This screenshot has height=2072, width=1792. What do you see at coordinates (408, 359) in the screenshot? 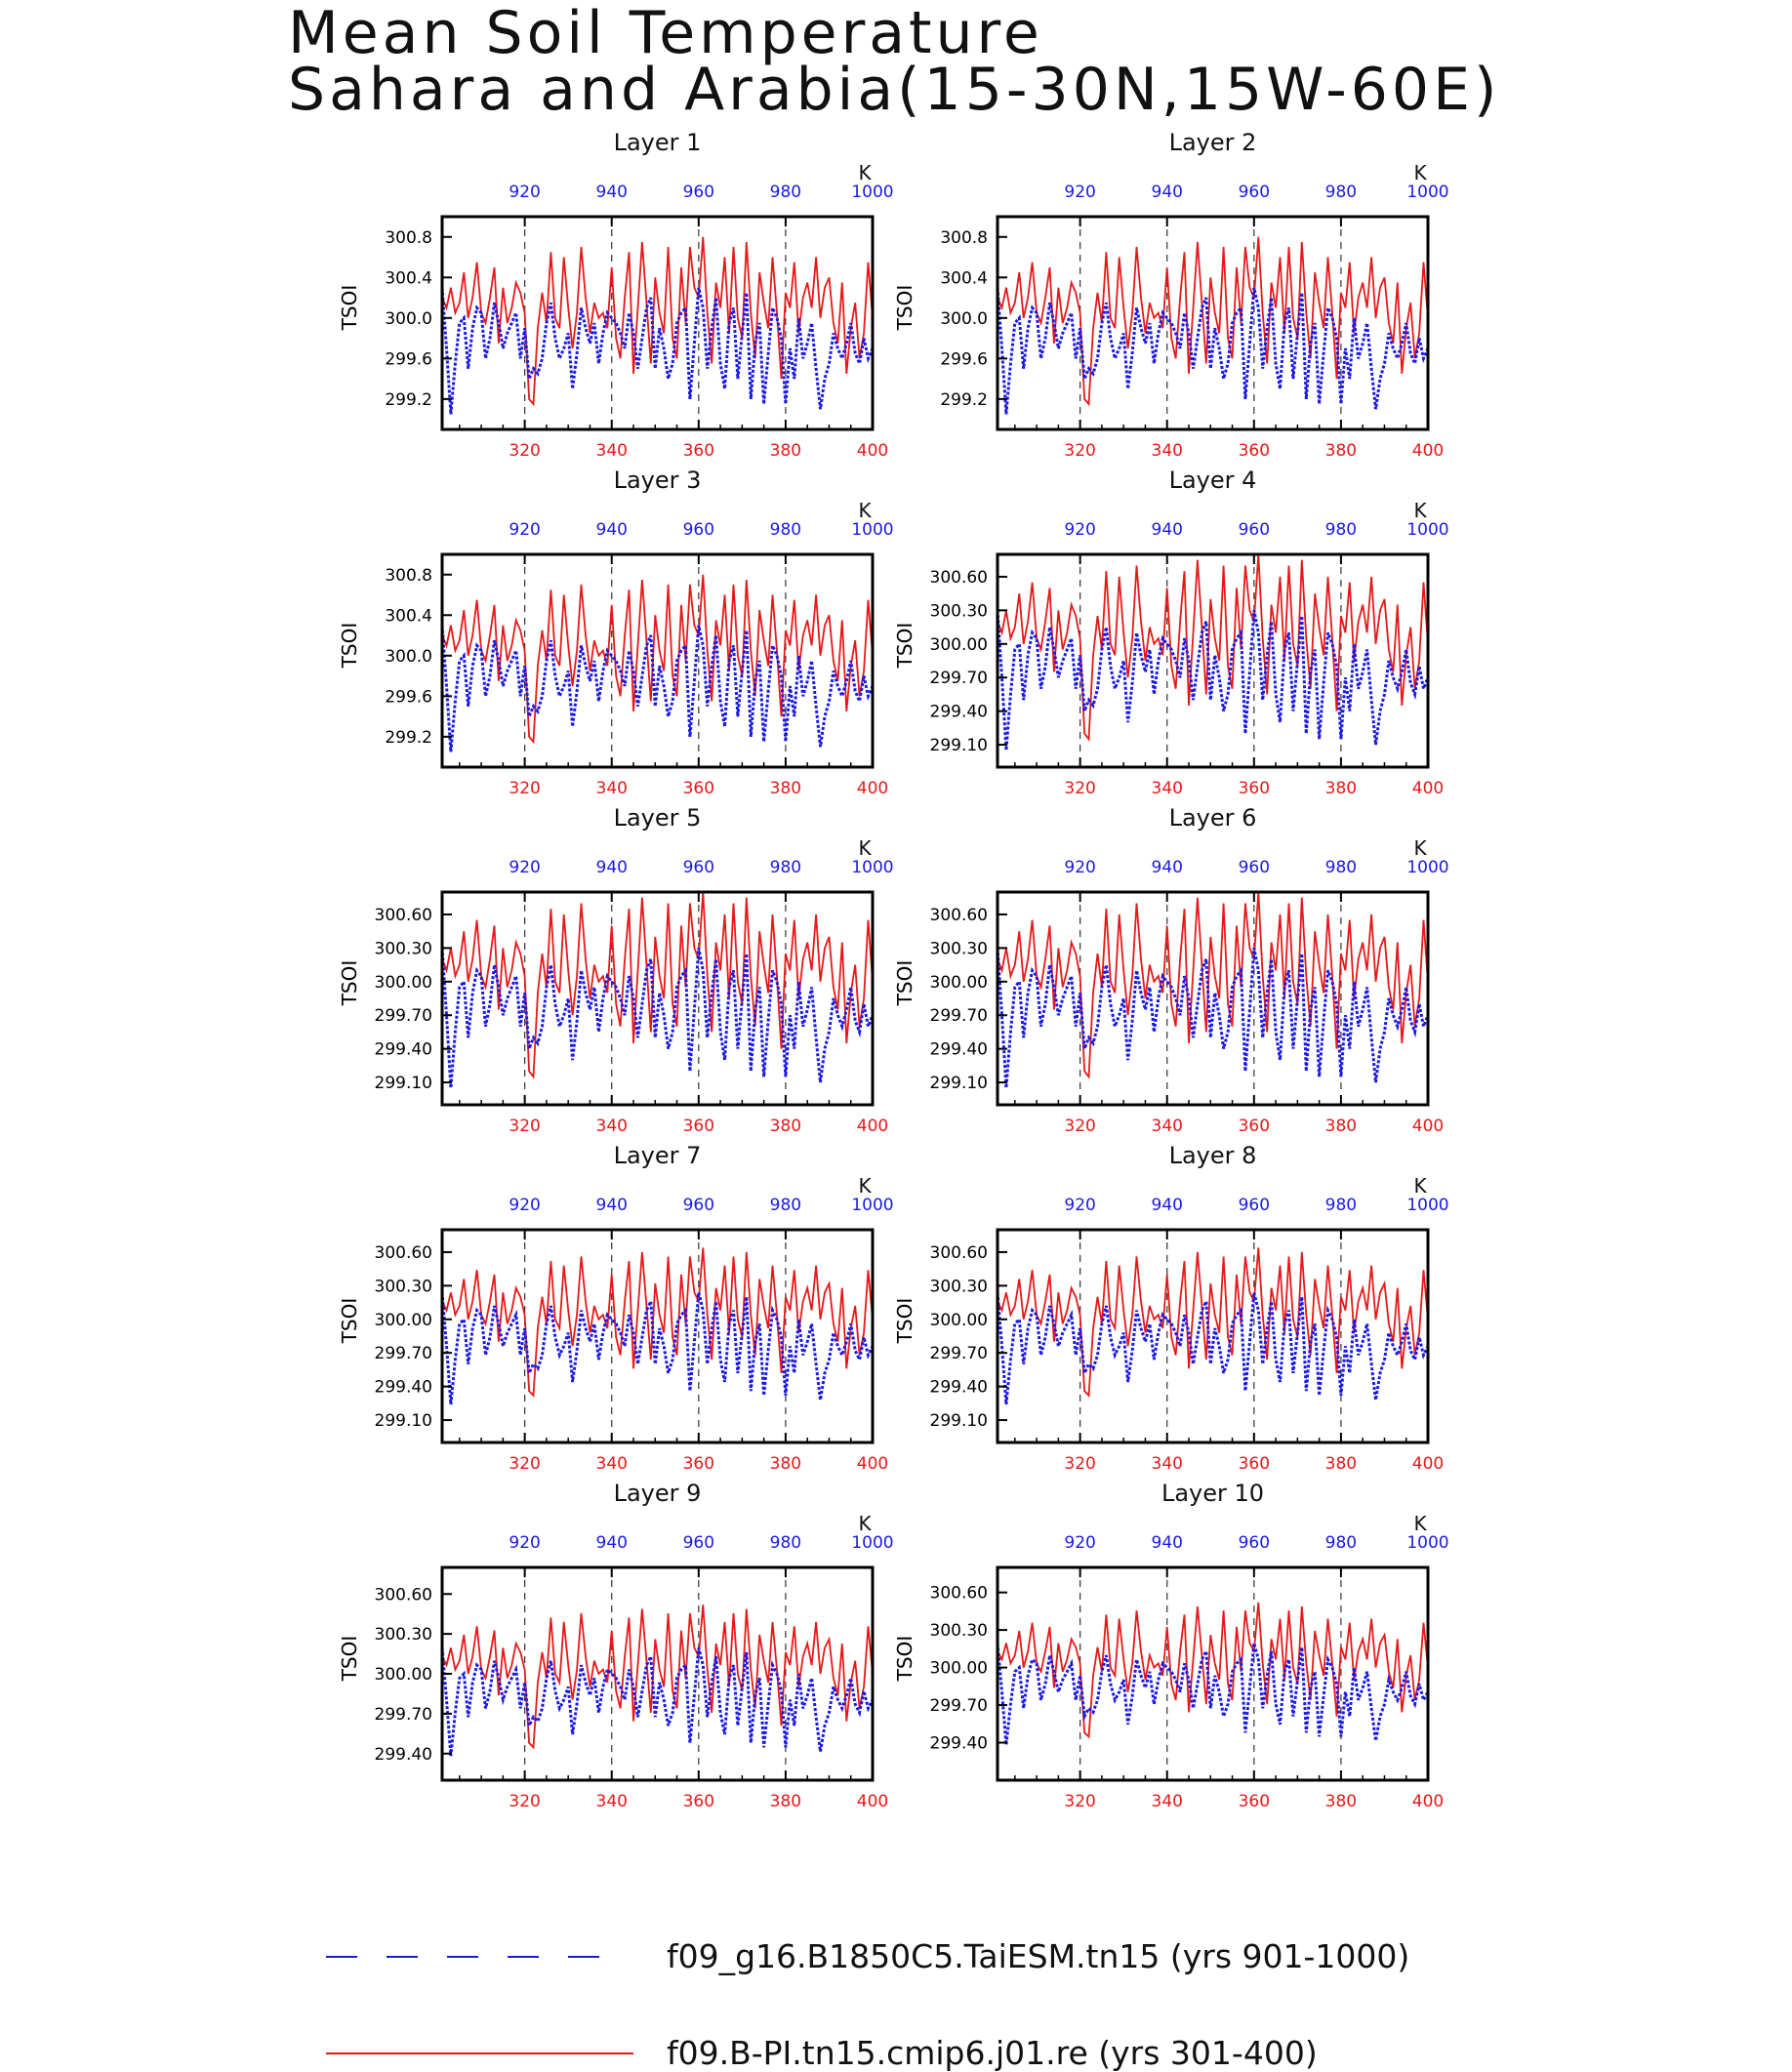
I see `y-tick-label: 299.6` at bounding box center [408, 359].